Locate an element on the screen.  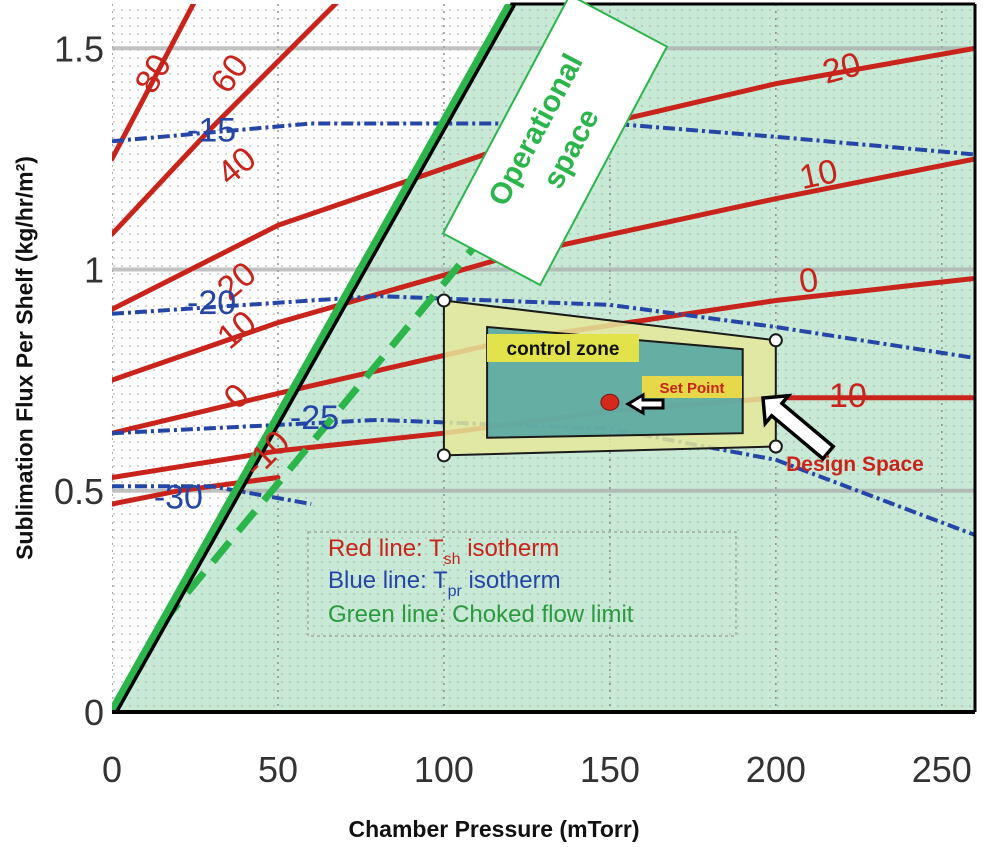
legend-green-entry: Green line: Choked flow limit is located at coordinates (481, 614).